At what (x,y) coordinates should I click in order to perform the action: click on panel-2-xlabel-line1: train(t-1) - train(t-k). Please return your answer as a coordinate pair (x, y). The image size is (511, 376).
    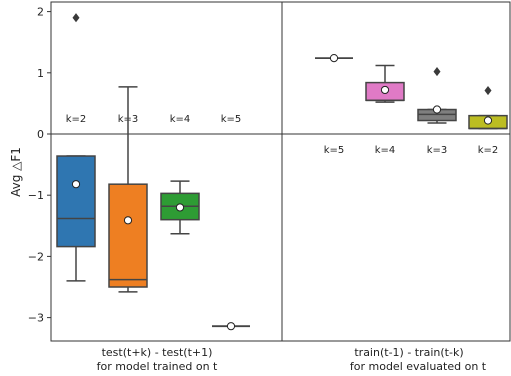
    Looking at the image, I should click on (408, 352).